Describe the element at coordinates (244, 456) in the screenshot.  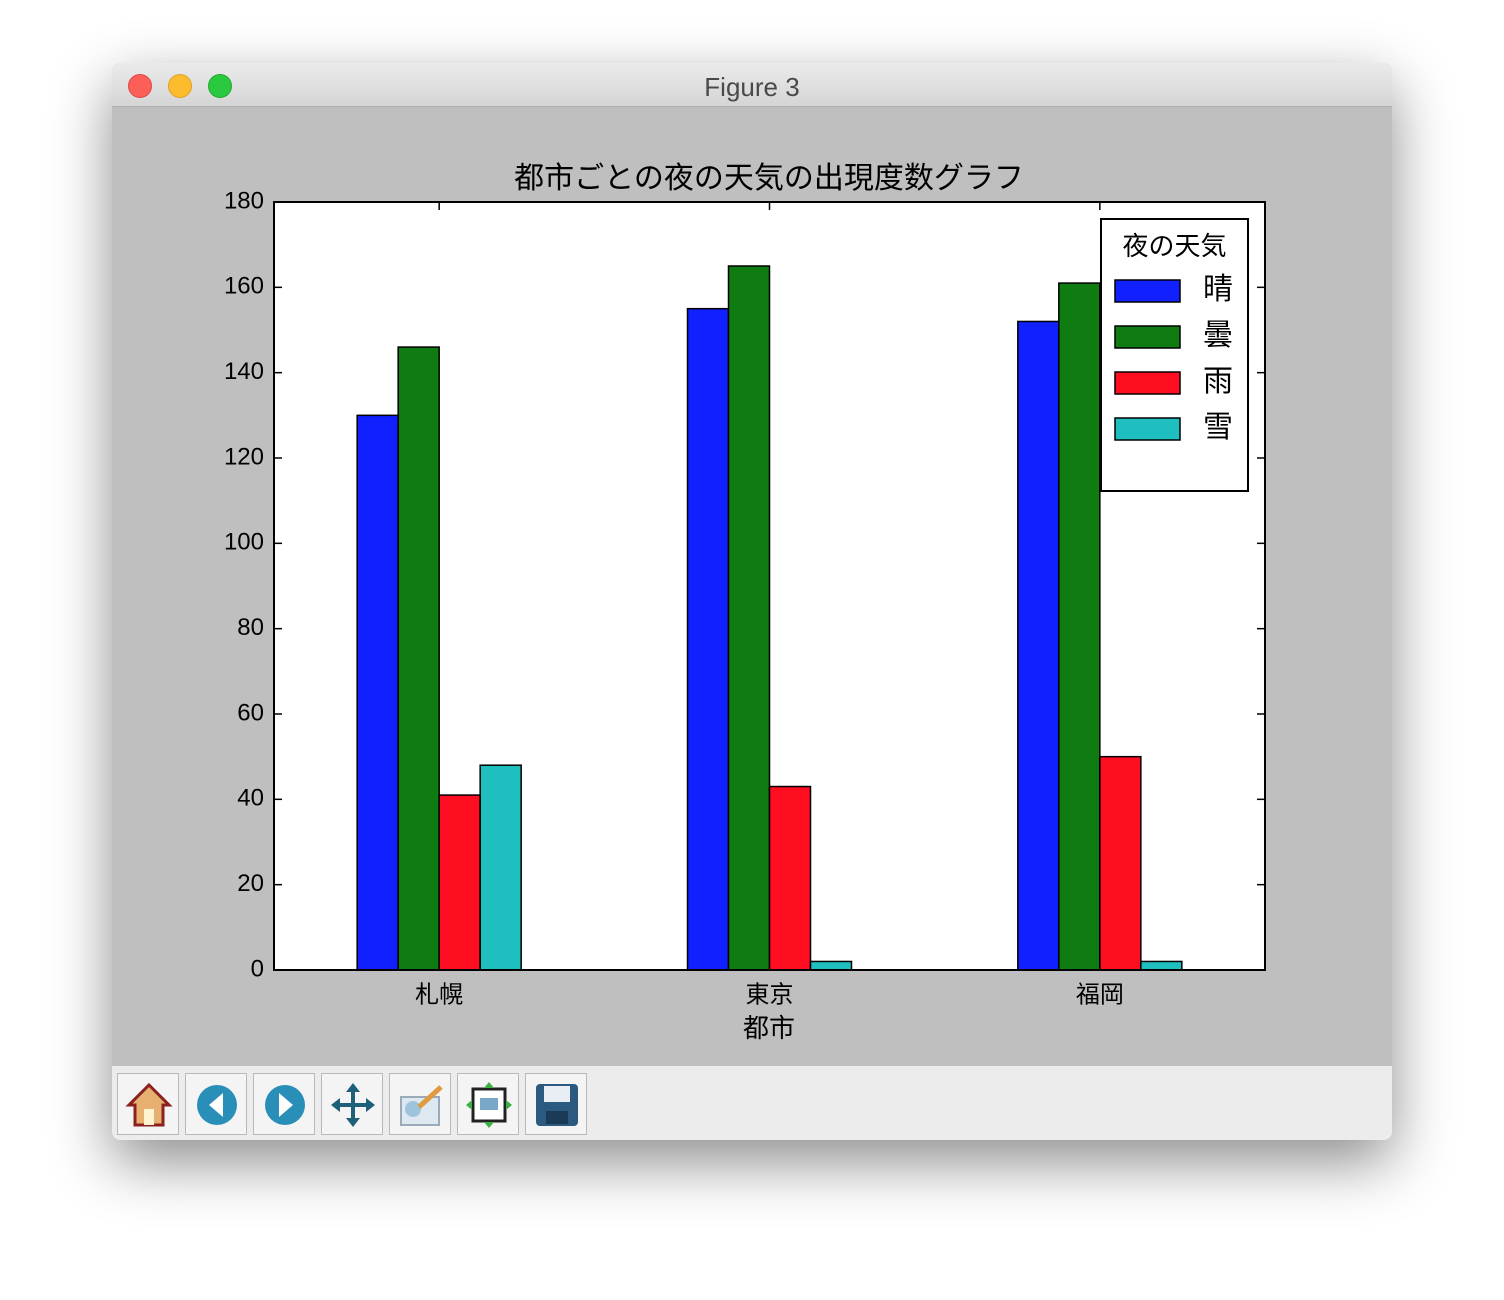
I see `y-tick-label: 120` at that location.